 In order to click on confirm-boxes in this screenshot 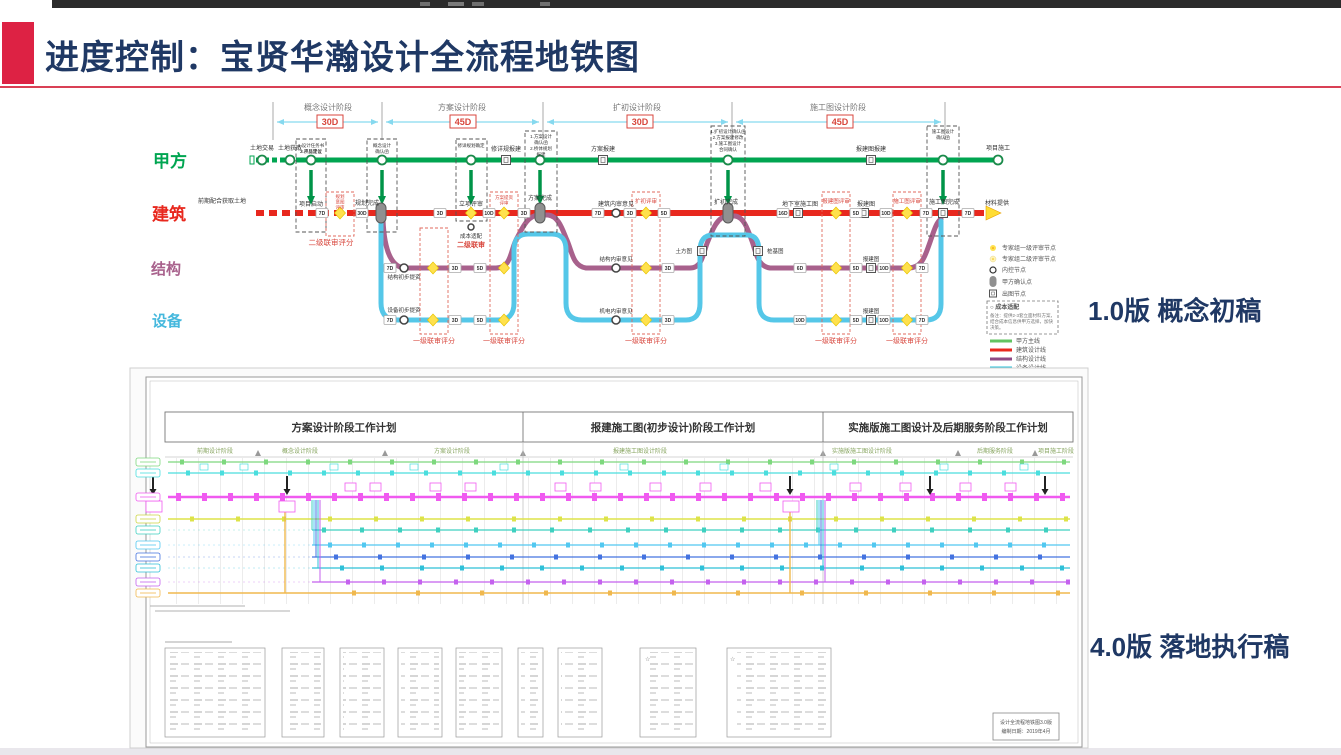, I will do `click(627, 181)`.